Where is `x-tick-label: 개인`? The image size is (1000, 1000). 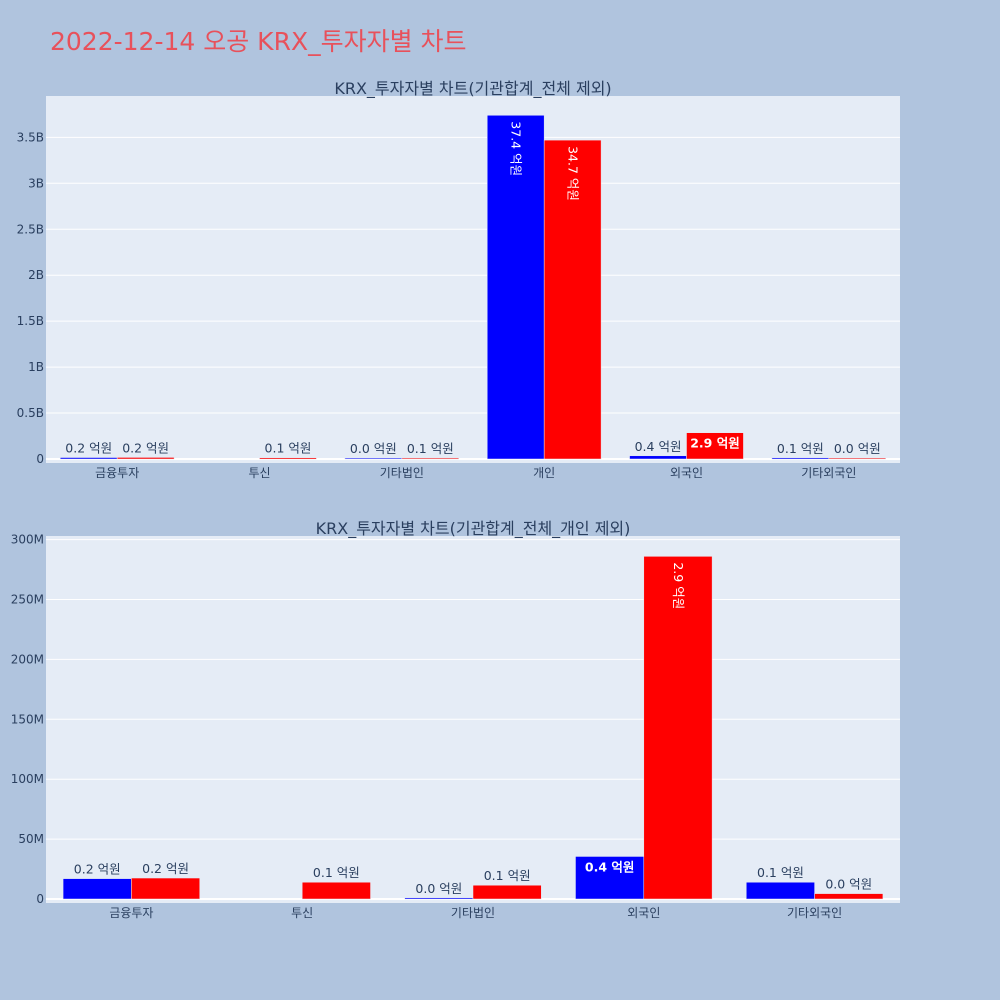 x-tick-label: 개인 is located at coordinates (544, 473).